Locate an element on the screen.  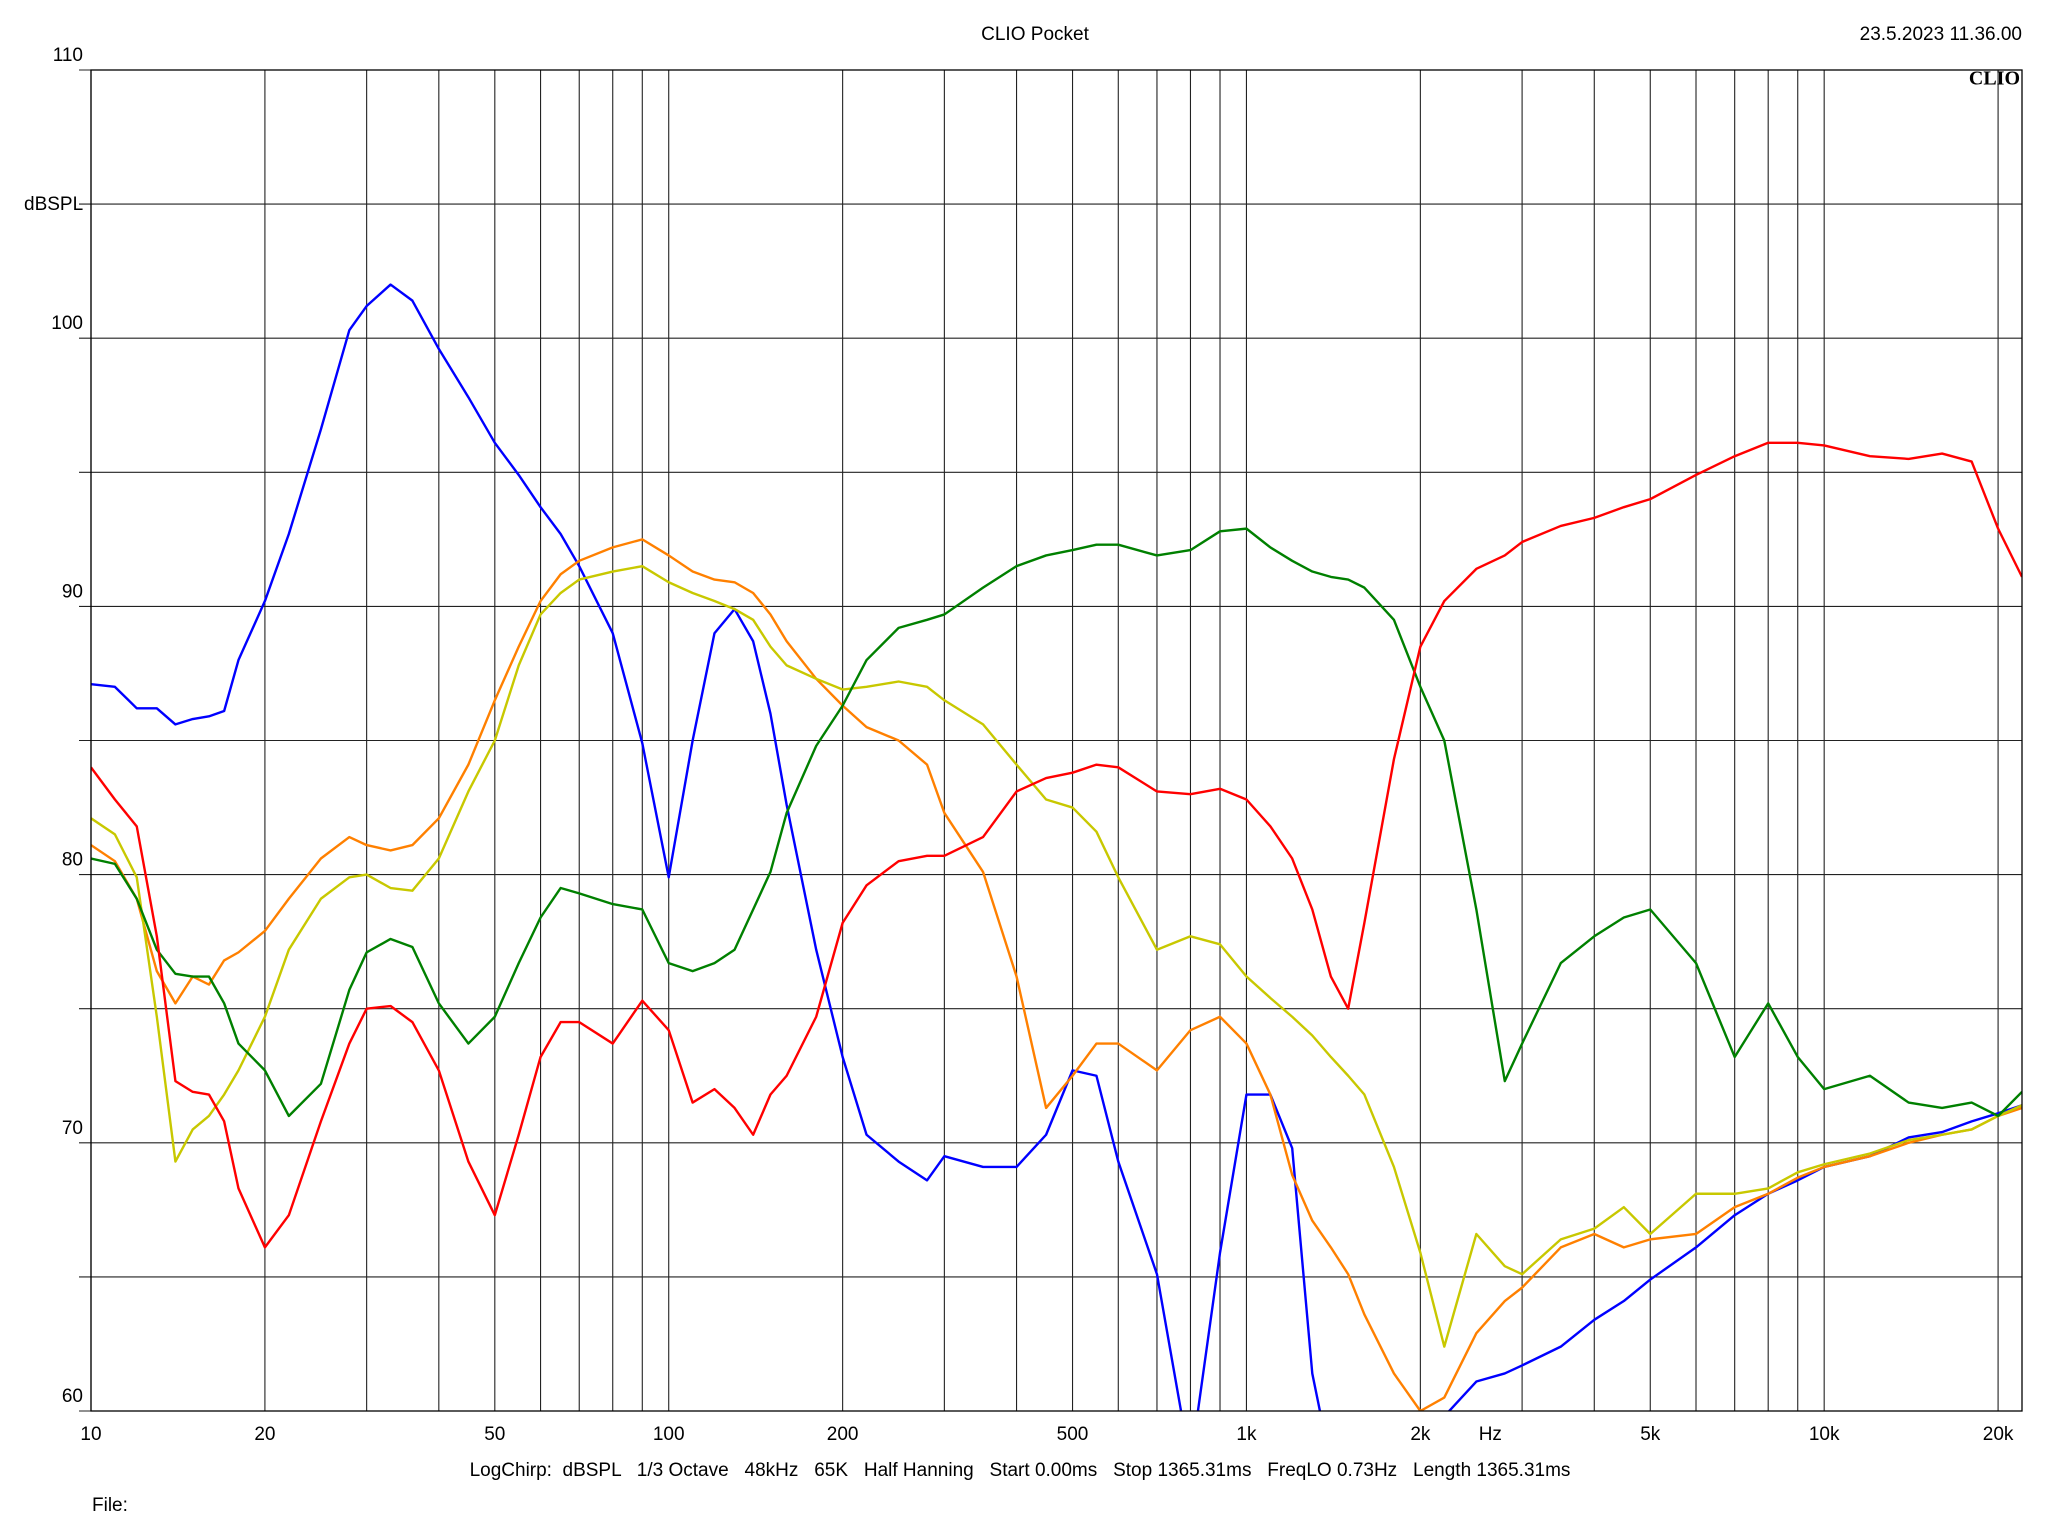
y-tick-label: 90 is located at coordinates (72, 591).